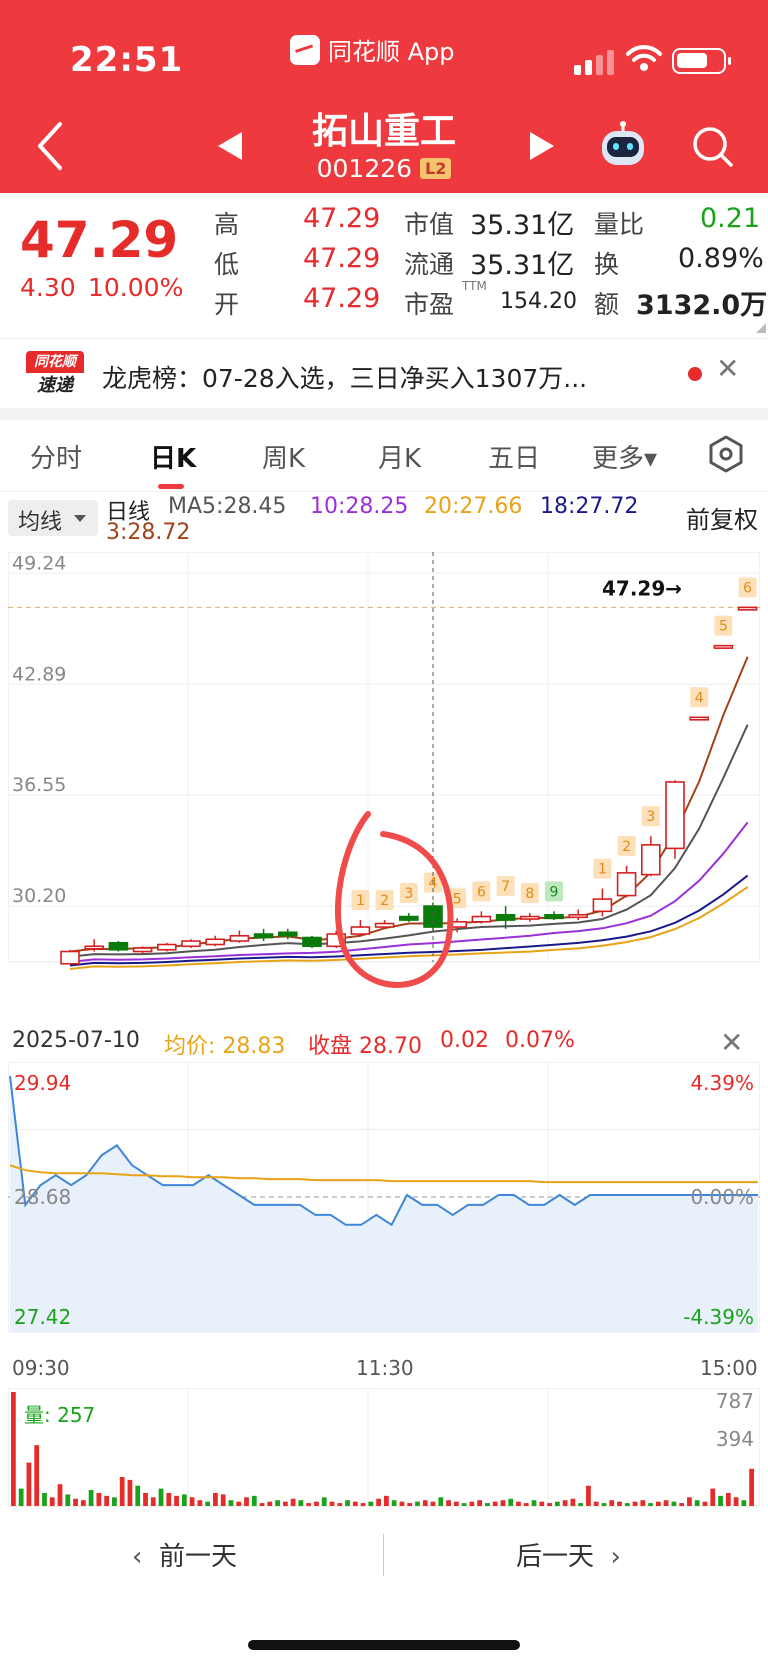 The width and height of the screenshot is (768, 1663). I want to click on ma-daily-label: 日线, so click(128, 512).